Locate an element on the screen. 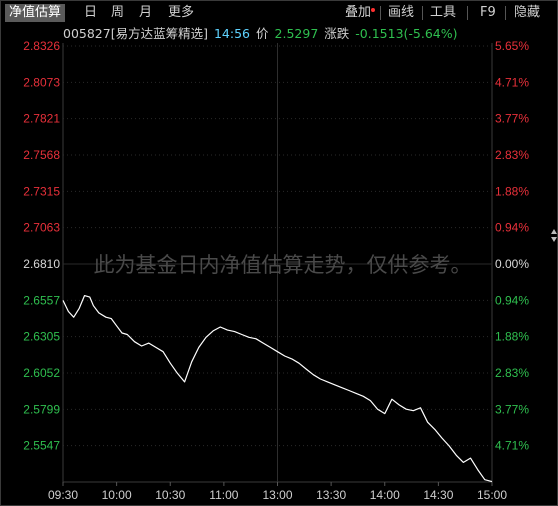 The height and width of the screenshot is (506, 558). x-tick-label: 10:00 is located at coordinates (117, 495).